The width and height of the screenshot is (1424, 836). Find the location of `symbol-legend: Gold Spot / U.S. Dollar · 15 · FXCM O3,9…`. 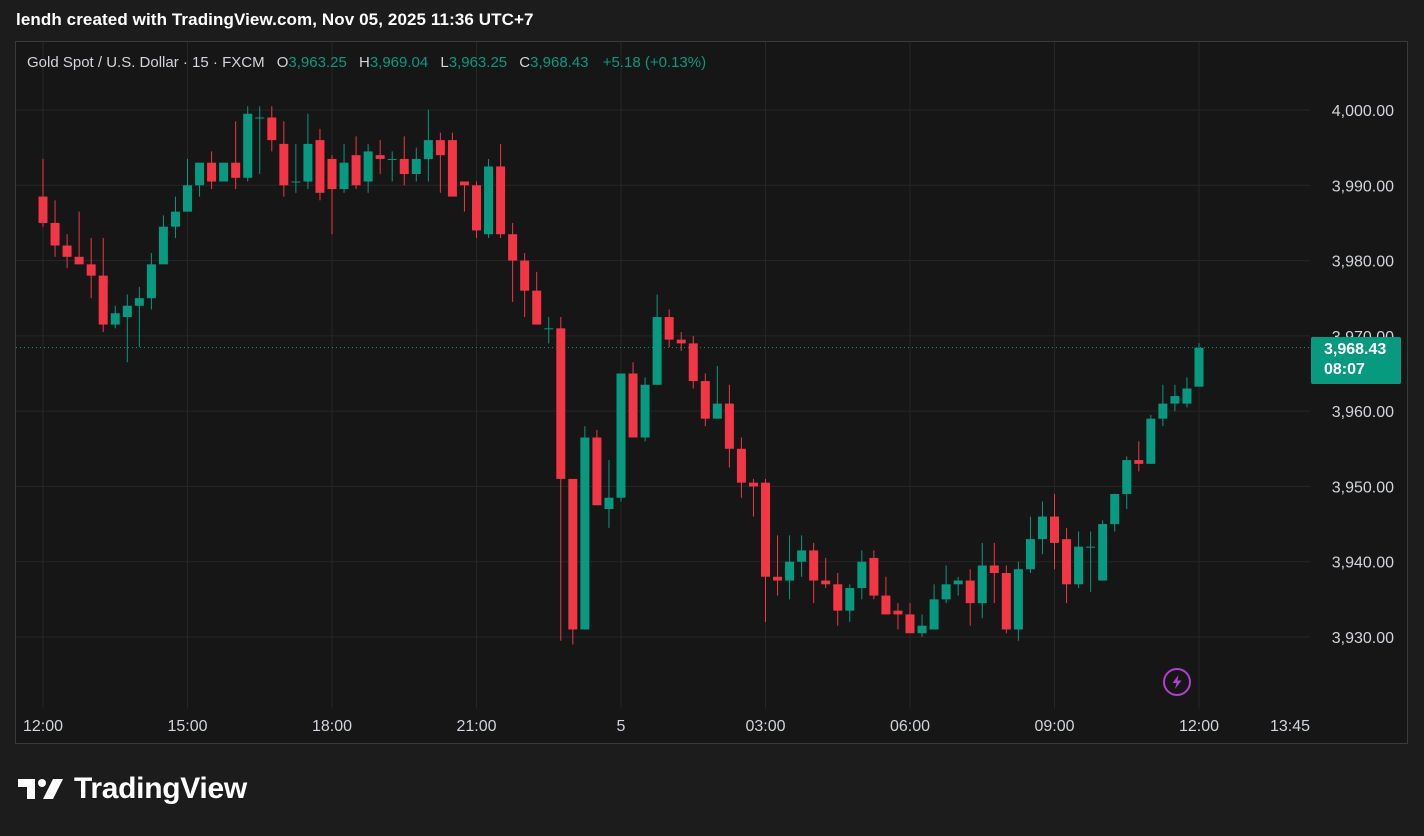

symbol-legend: Gold Spot / U.S. Dollar · 15 · FXCM O3,9… is located at coordinates (366, 62).